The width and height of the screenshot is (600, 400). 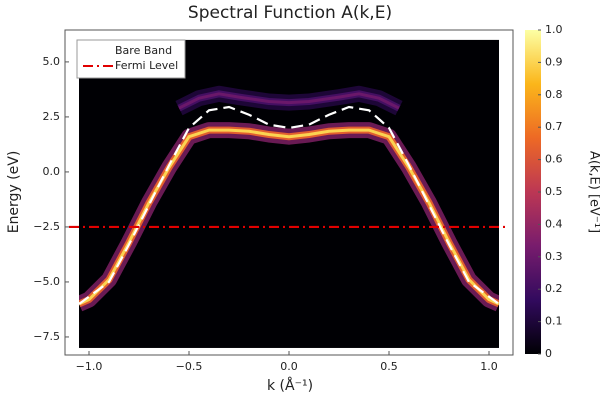 What do you see at coordinates (554, 288) in the screenshot?
I see `colorbar-tick-label: 0.2` at bounding box center [554, 288].